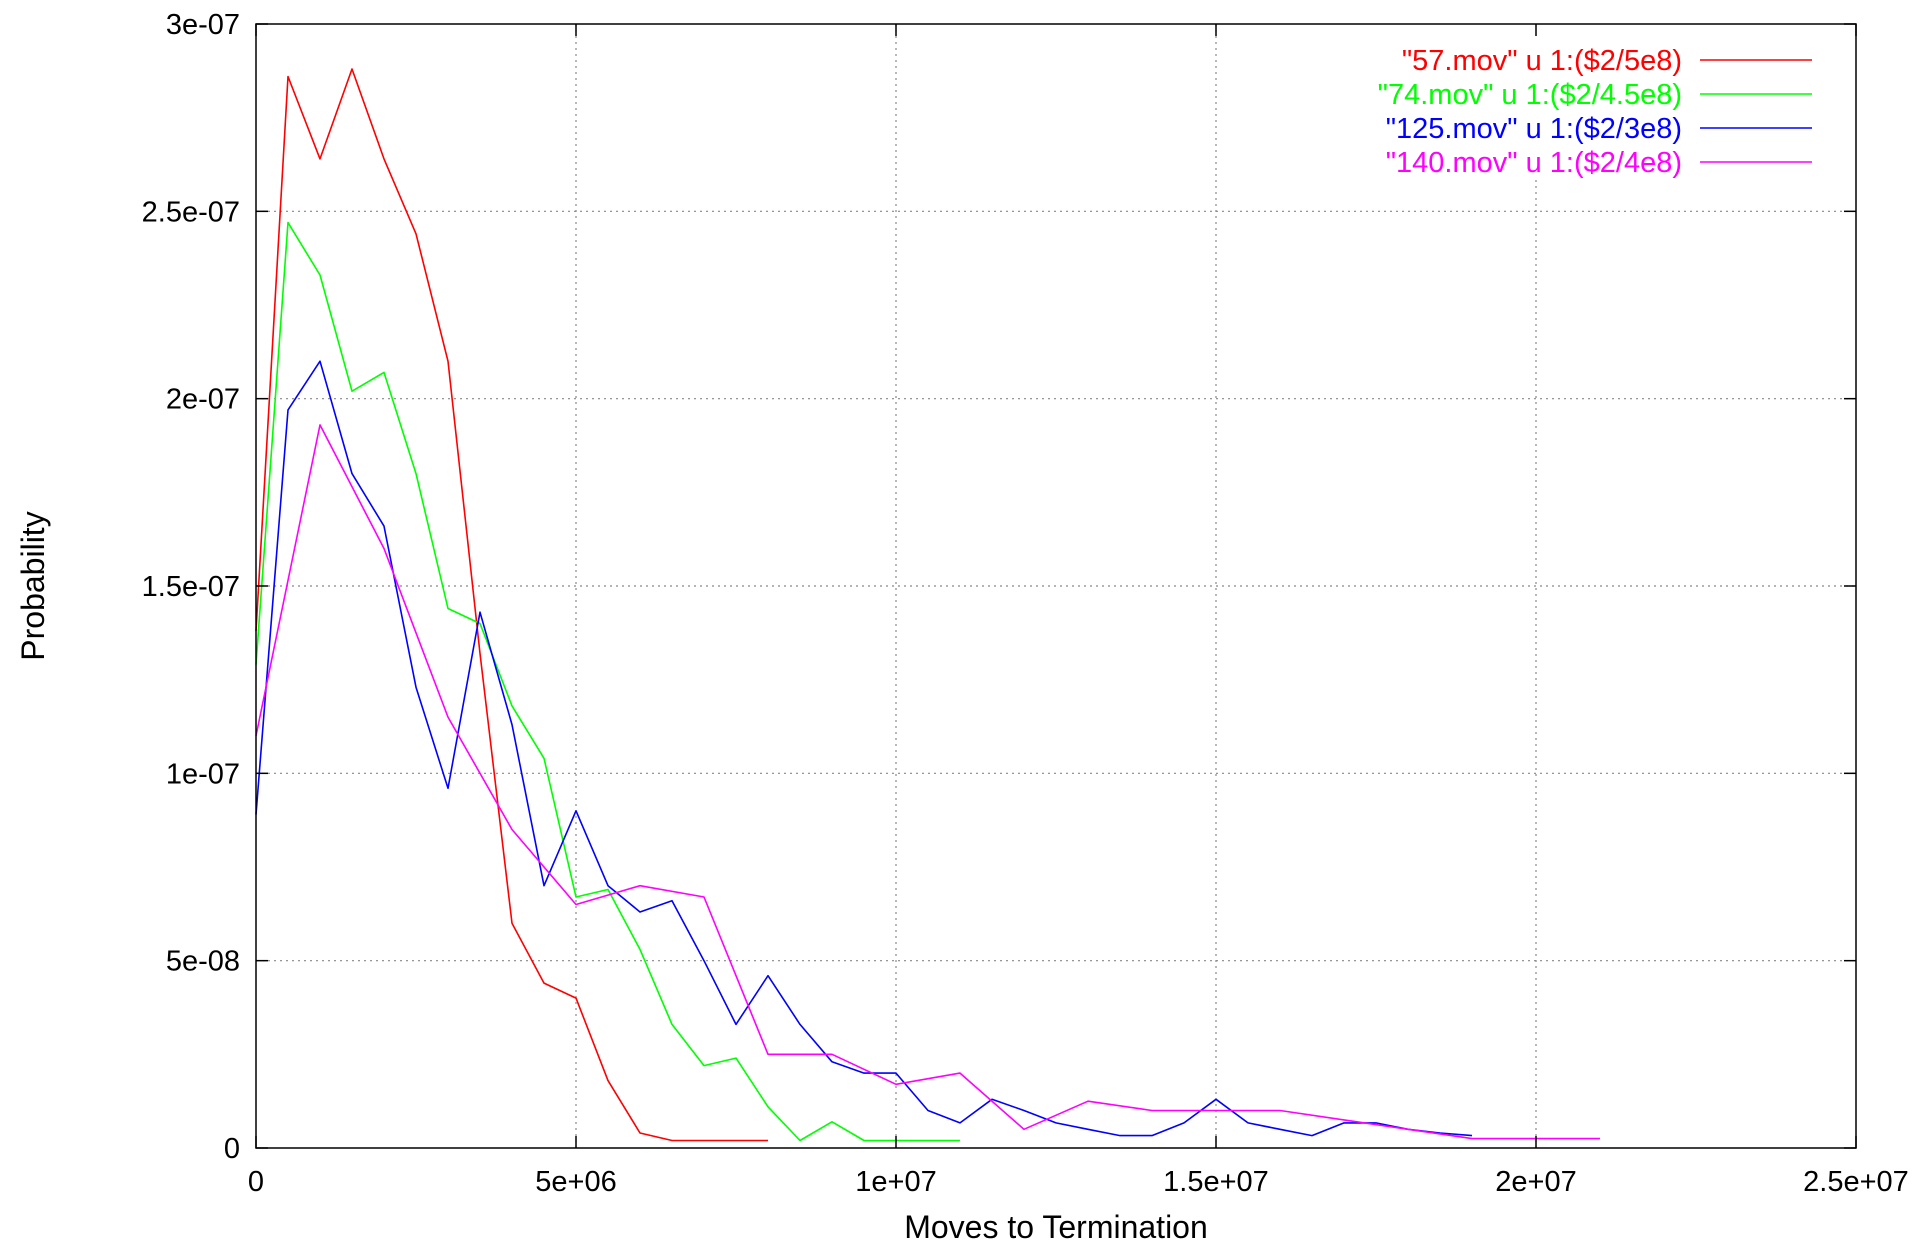 The width and height of the screenshot is (1923, 1257). What do you see at coordinates (256, 1182) in the screenshot?
I see `x-tick-label: 0` at bounding box center [256, 1182].